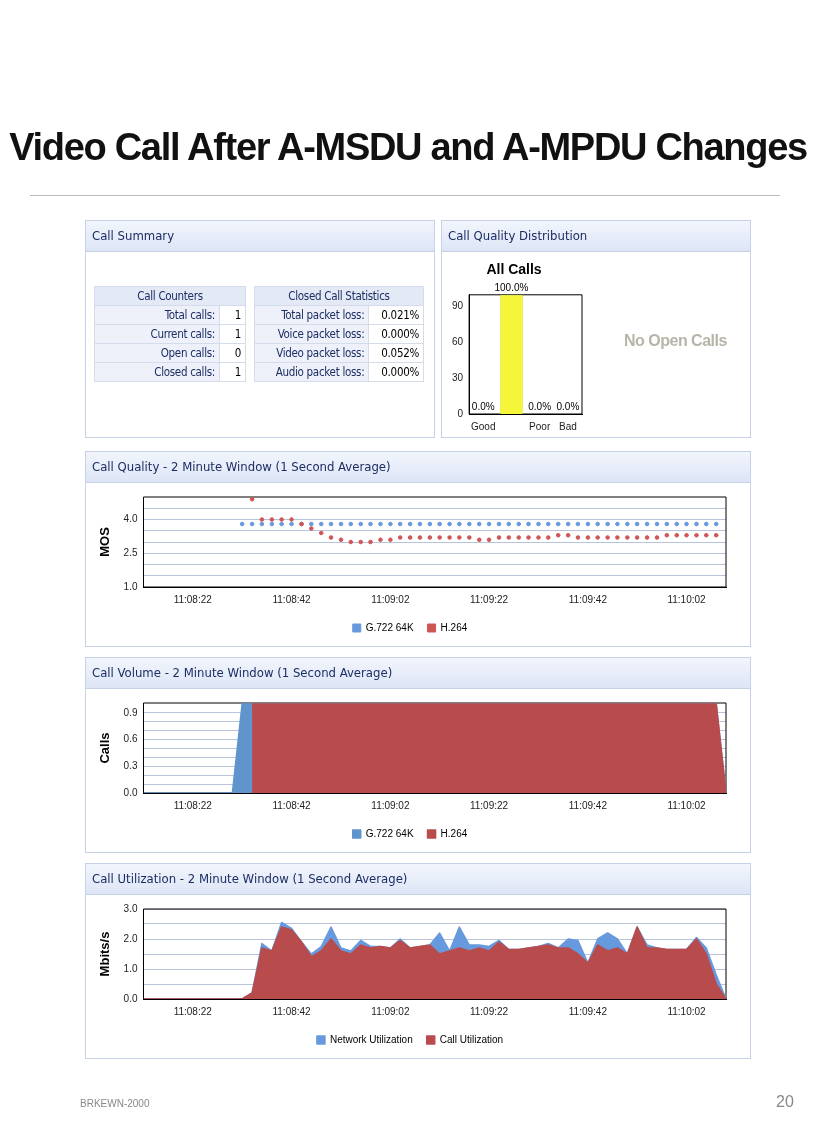  I want to click on y-tick-label: 2.0, so click(130, 938).